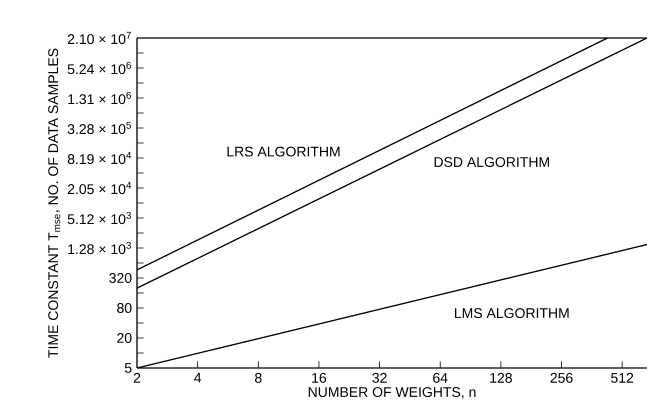 Image resolution: width=649 pixels, height=410 pixels. What do you see at coordinates (99, 248) in the screenshot?
I see `y-tick-label: 1.28 × 10$^{3}$` at bounding box center [99, 248].